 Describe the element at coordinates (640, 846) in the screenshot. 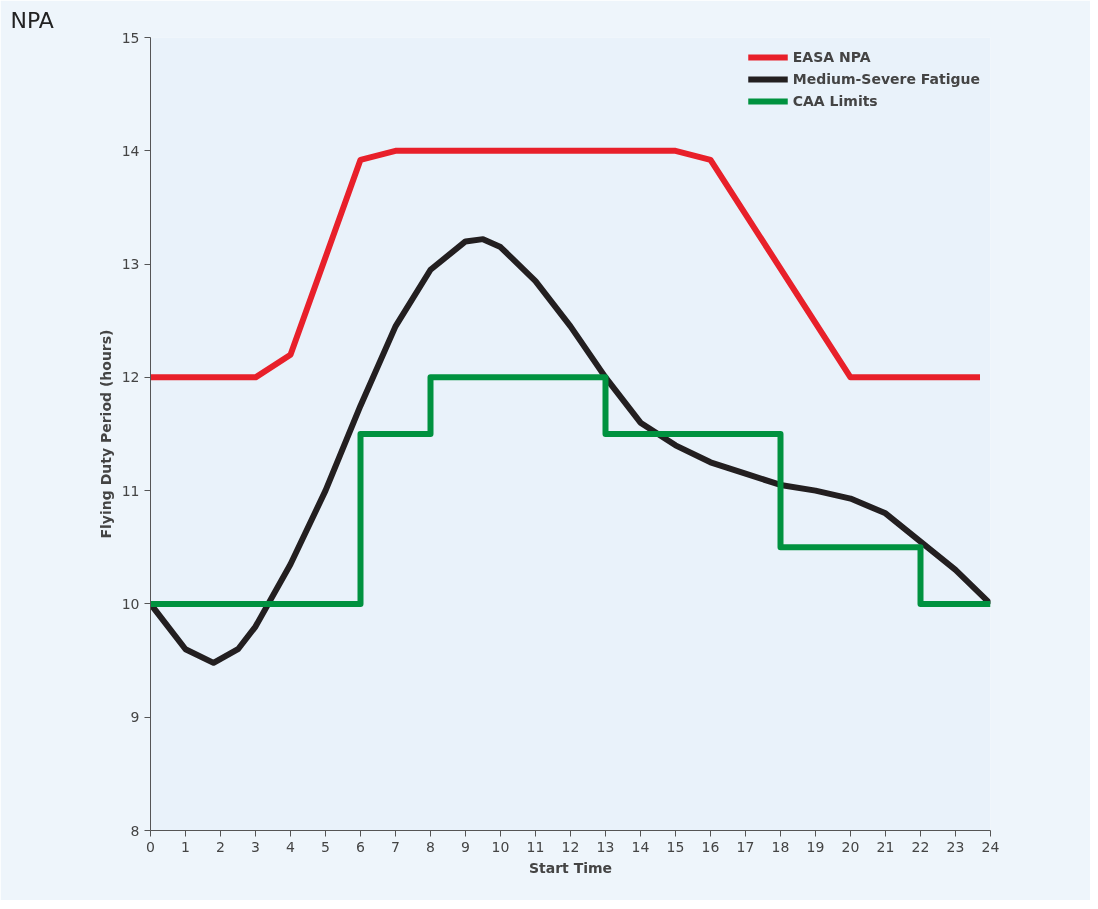

I see `x-tick-label: 14` at that location.